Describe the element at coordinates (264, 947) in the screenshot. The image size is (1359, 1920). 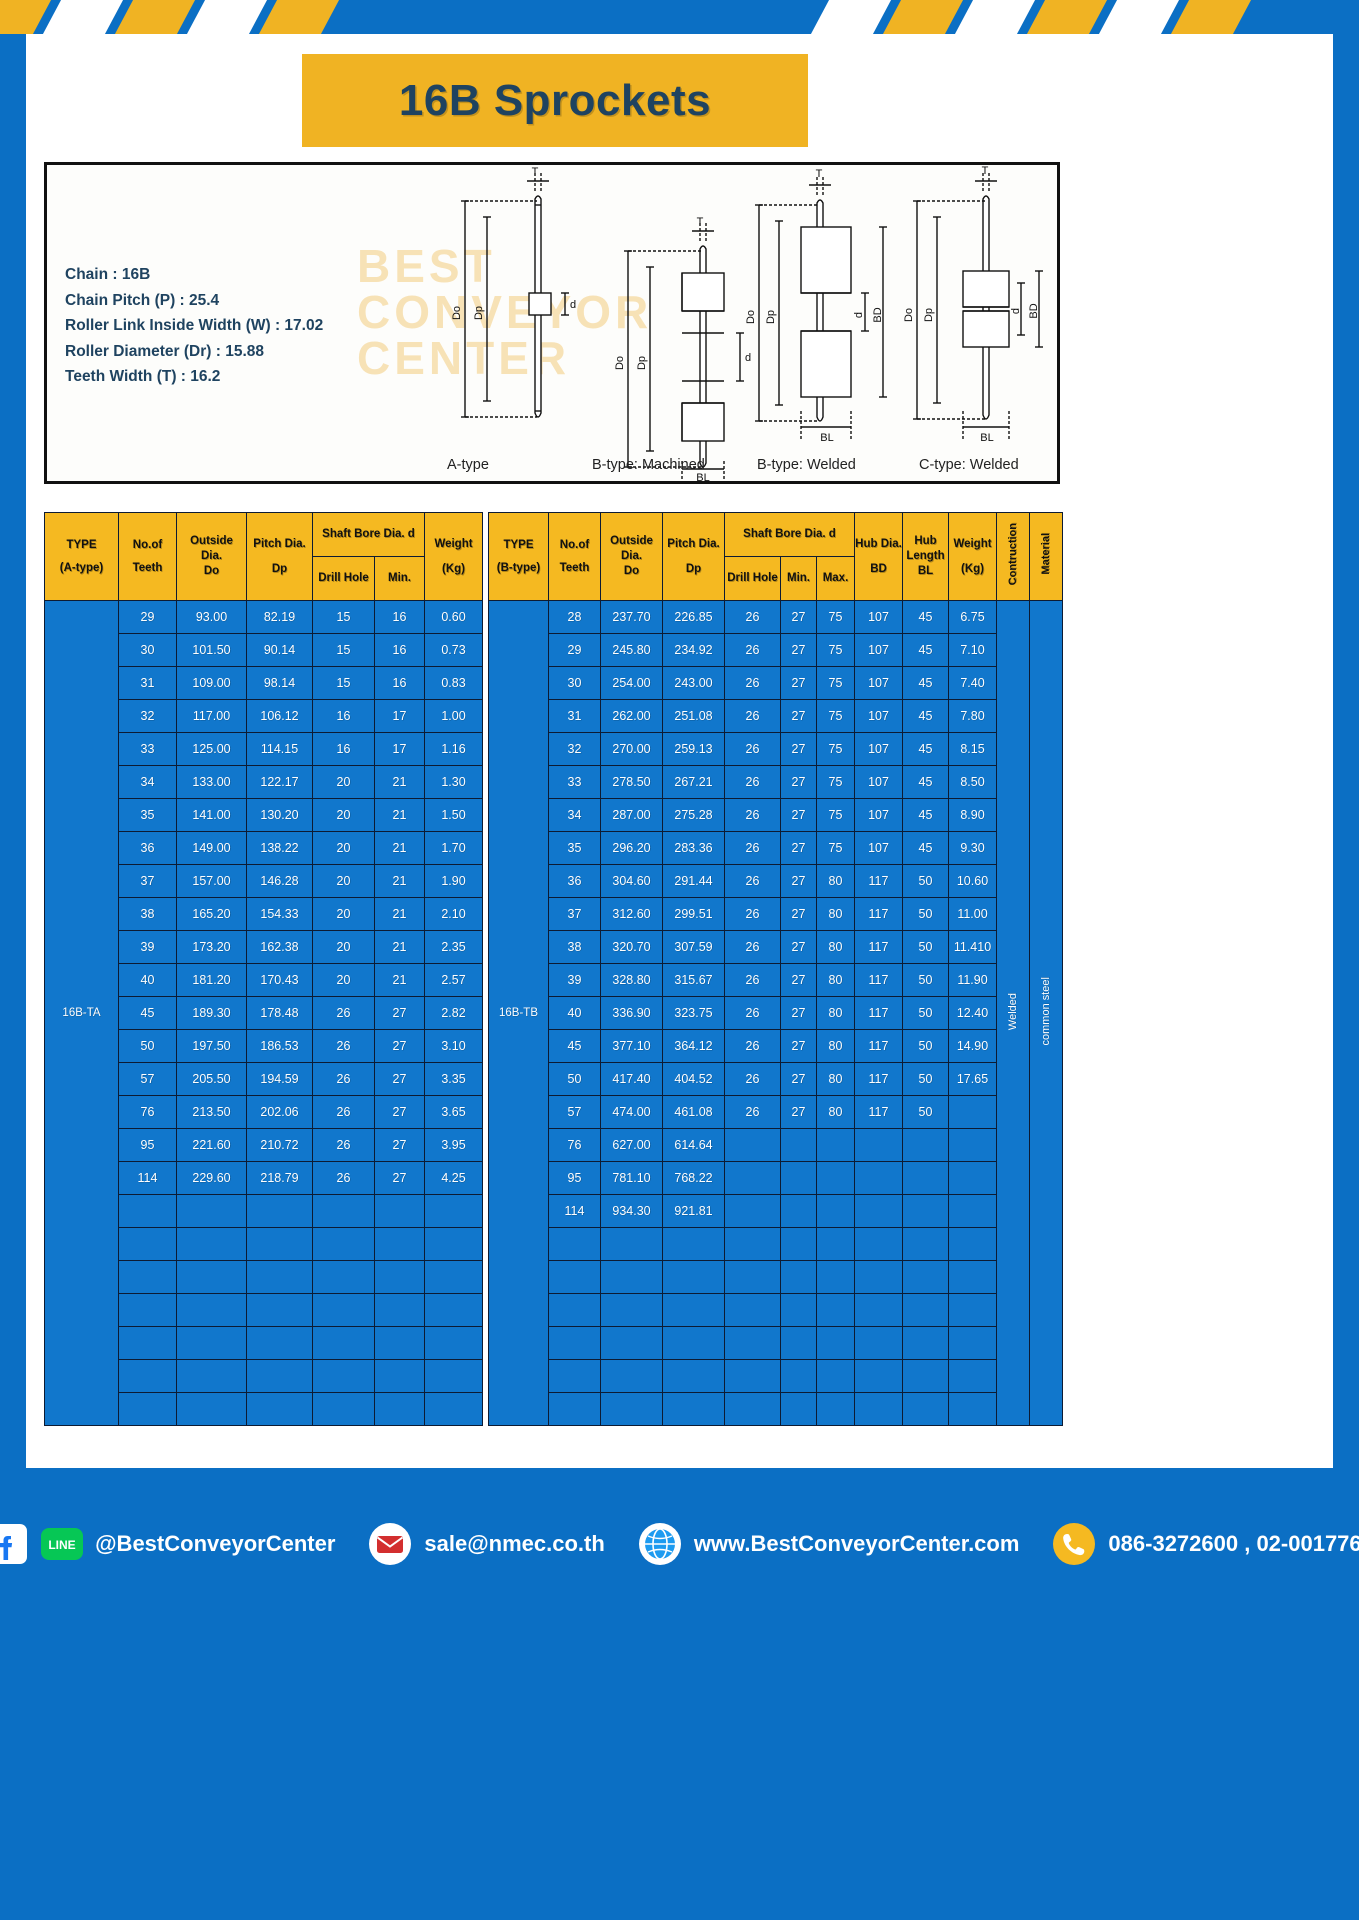
I see `table-row: 39 173.20 162.38 20 21 2.35` at that location.